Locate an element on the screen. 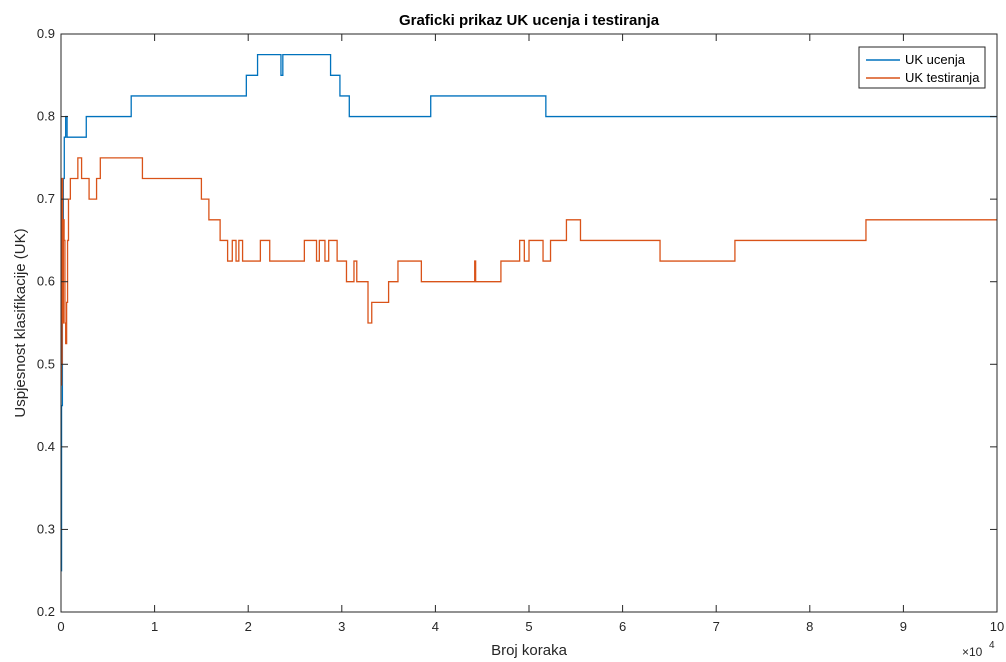  legend-label-ucenja: UK ucenja is located at coordinates (935, 59).